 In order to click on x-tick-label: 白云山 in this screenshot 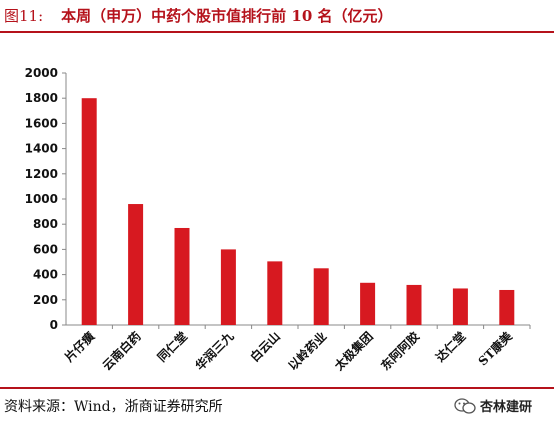, I will do `click(265, 347)`.